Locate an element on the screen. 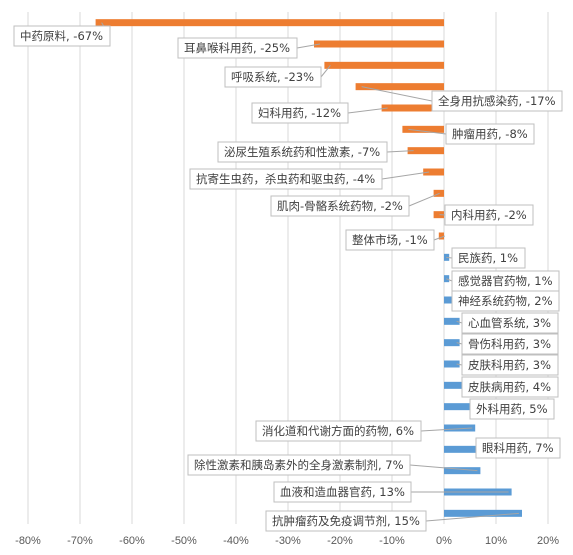 The image size is (573, 555). data-label: 皮肤病用药, 4% is located at coordinates (509, 387).